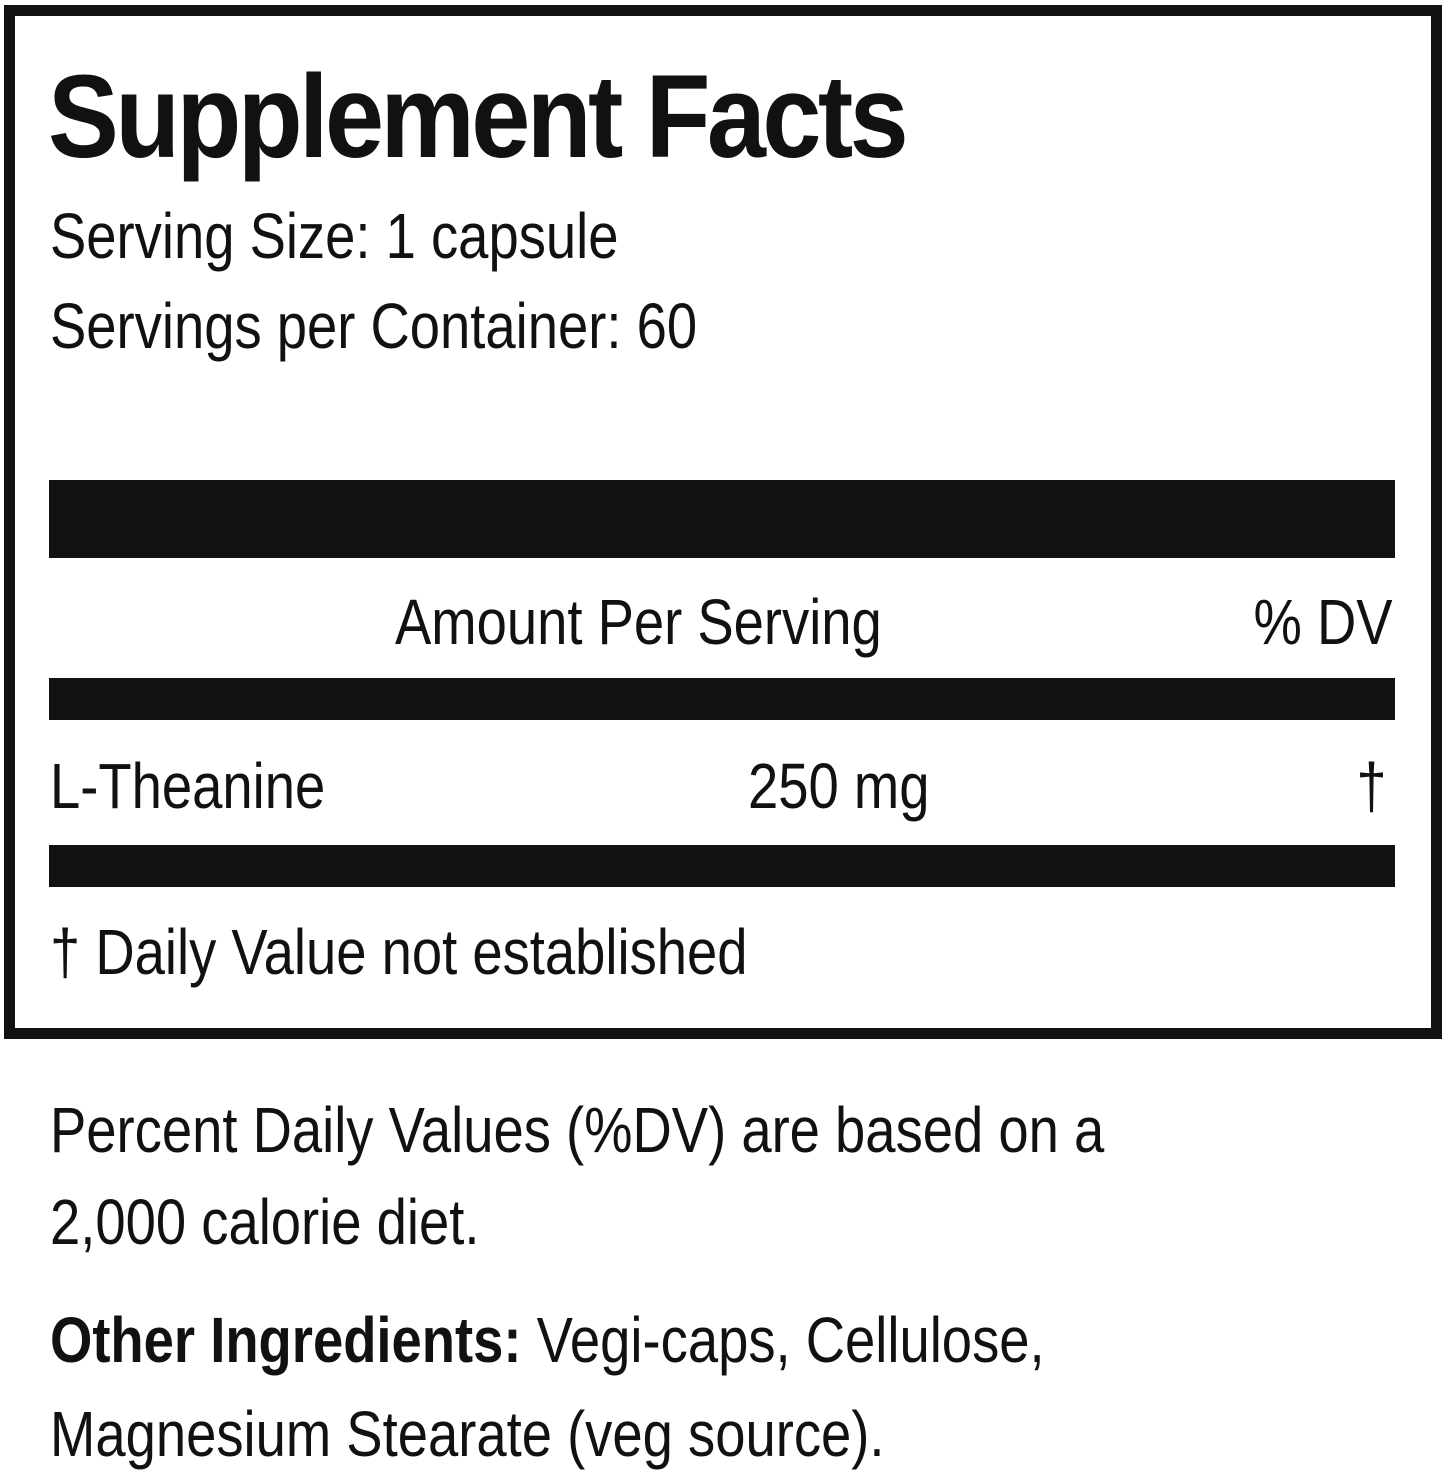 This screenshot has width=1445, height=1479. What do you see at coordinates (399, 952) in the screenshot?
I see `footnote: † Daily Value not established` at bounding box center [399, 952].